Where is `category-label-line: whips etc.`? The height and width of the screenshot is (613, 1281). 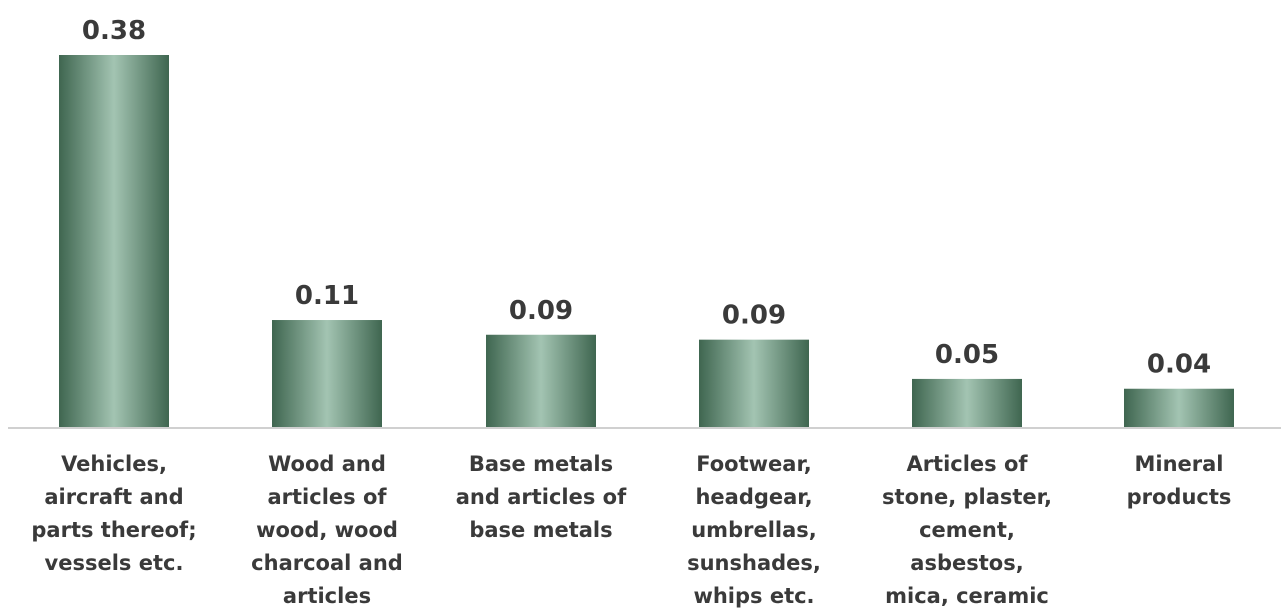
category-label-line: whips etc. is located at coordinates (754, 596).